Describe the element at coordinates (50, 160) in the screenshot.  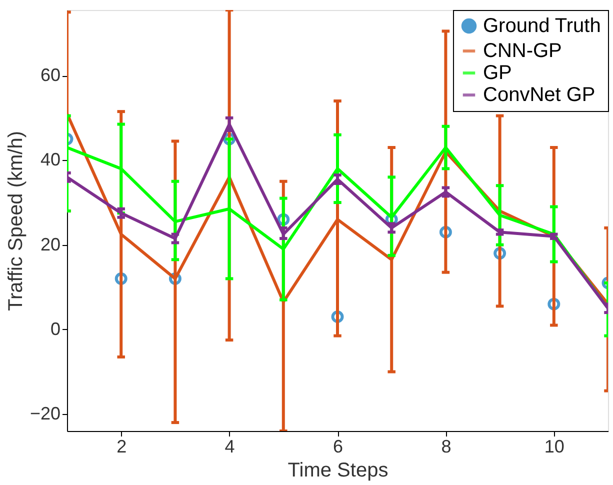
I see `y-tick-label: 40` at that location.